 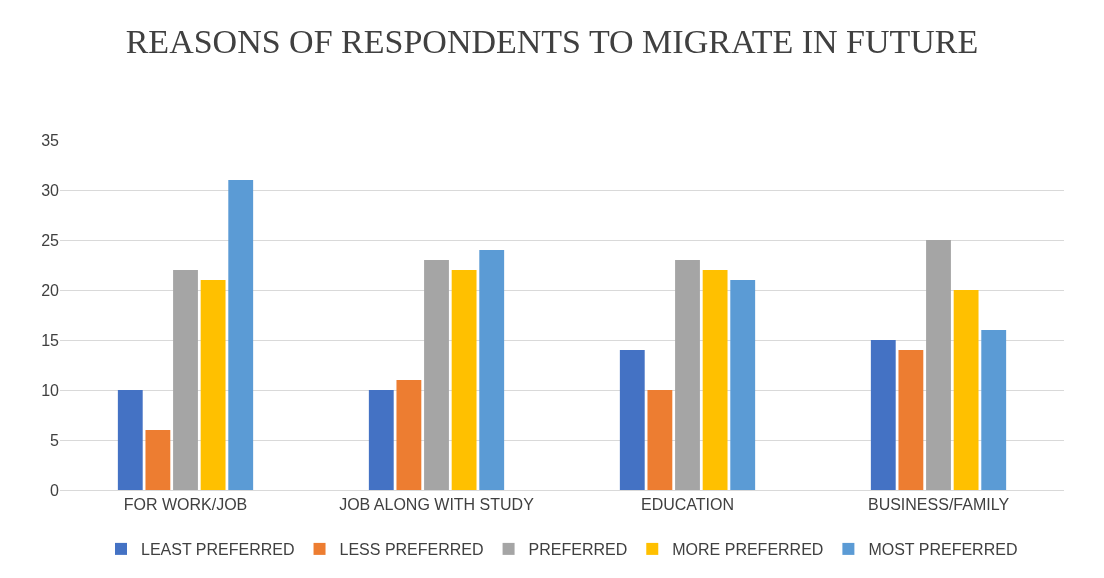 What do you see at coordinates (50, 340) in the screenshot?
I see `y-tick-label: 15` at bounding box center [50, 340].